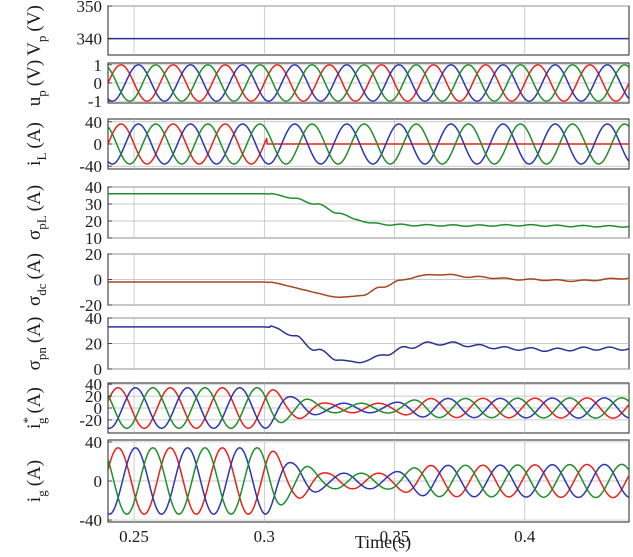 Image resolution: width=633 pixels, height=557 pixels. What do you see at coordinates (34, 101) in the screenshot?
I see `y-label-symbol: u` at bounding box center [34, 101].